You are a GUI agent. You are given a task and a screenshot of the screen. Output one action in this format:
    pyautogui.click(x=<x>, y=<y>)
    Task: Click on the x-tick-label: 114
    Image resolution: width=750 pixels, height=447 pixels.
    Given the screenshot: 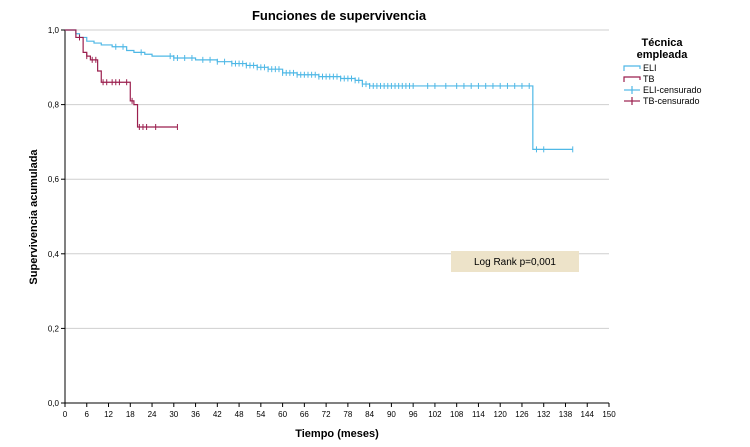 What is the action you would take?
    pyautogui.click(x=478, y=414)
    